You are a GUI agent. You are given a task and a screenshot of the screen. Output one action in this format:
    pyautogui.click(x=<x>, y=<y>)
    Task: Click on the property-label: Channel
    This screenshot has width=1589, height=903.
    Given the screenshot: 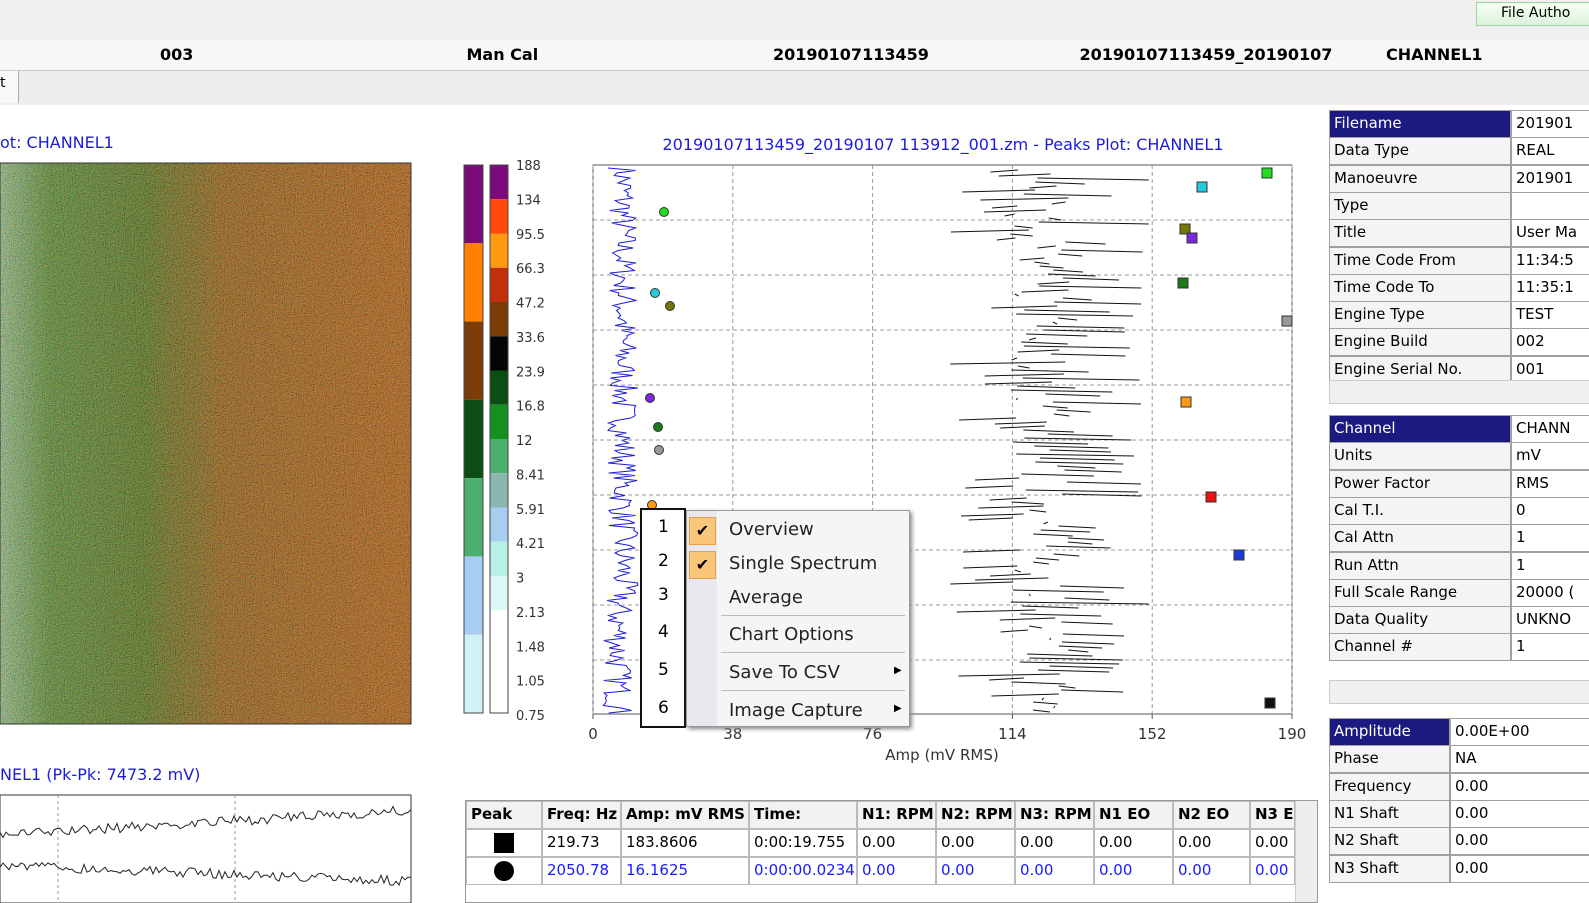 What is the action you would take?
    pyautogui.click(x=1420, y=429)
    